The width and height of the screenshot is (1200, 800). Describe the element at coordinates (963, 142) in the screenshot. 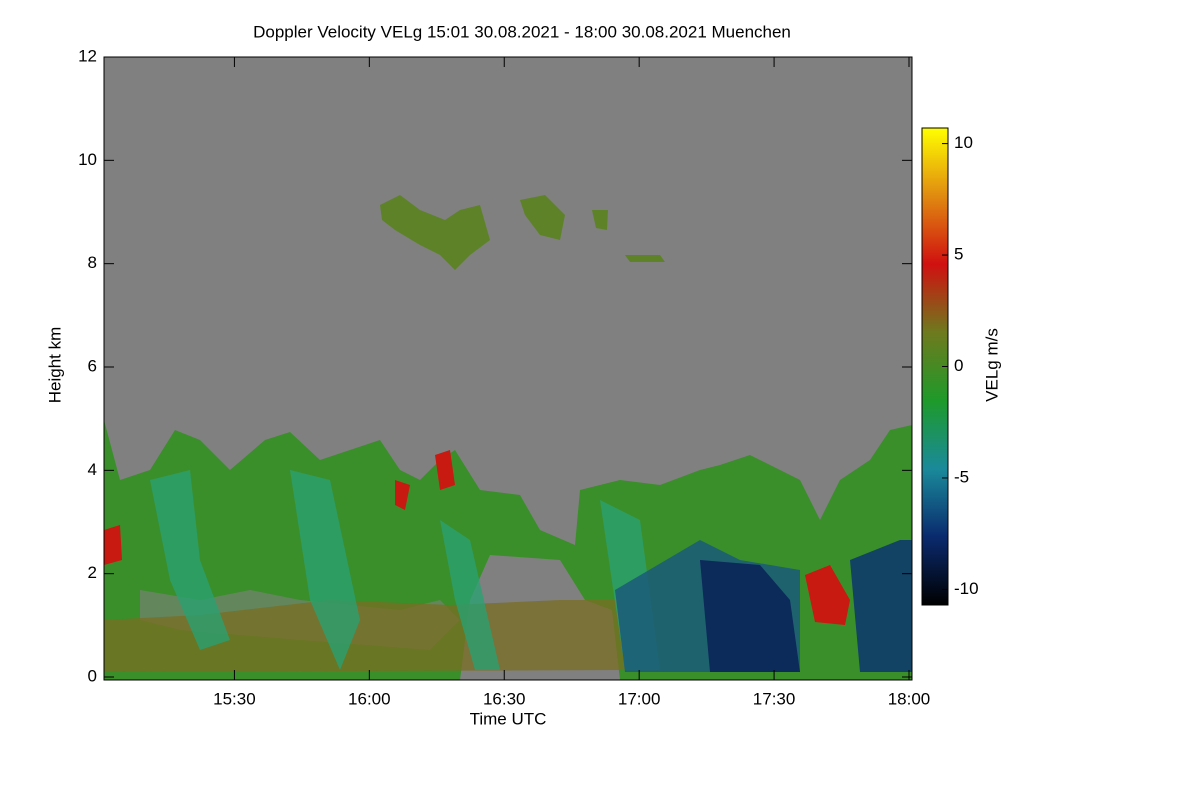

I see `colorbar-tick-label: 10` at that location.